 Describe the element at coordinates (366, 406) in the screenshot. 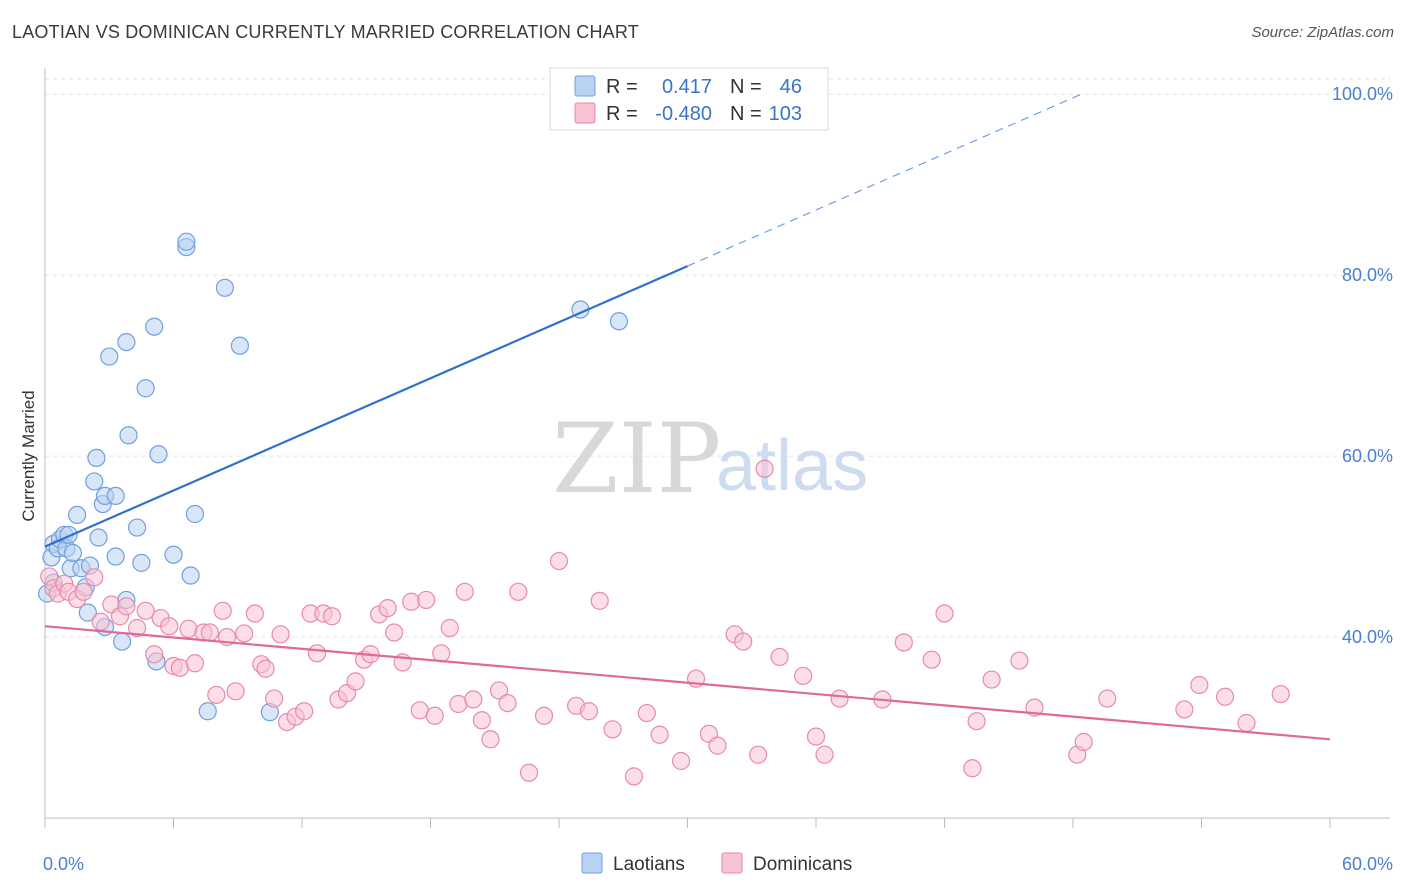

I see `laotian-trend-line` at that location.